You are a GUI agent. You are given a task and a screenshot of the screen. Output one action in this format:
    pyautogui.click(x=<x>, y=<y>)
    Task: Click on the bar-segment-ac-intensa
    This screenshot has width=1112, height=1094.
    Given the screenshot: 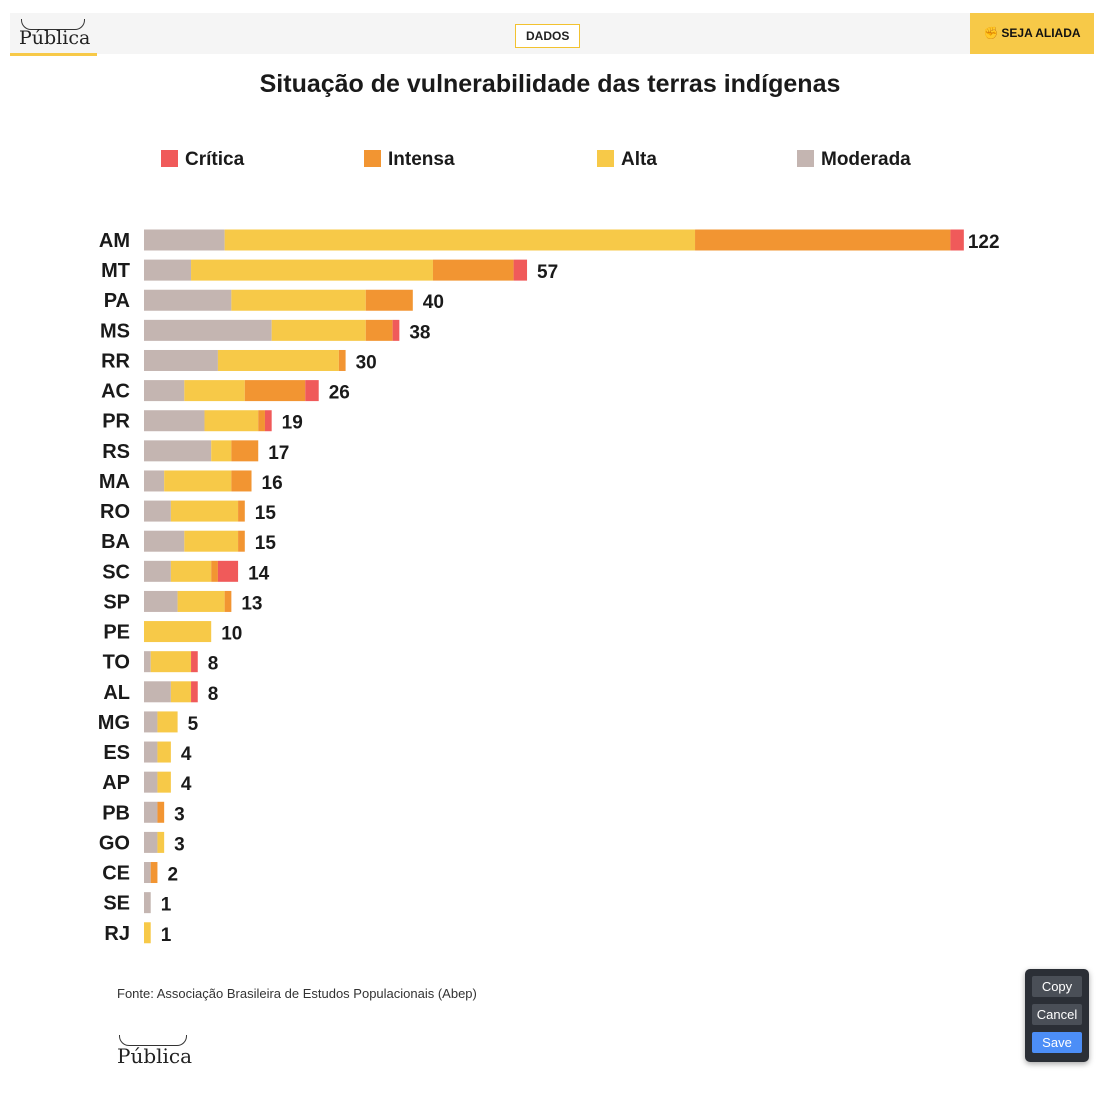 What is the action you would take?
    pyautogui.click(x=275, y=391)
    